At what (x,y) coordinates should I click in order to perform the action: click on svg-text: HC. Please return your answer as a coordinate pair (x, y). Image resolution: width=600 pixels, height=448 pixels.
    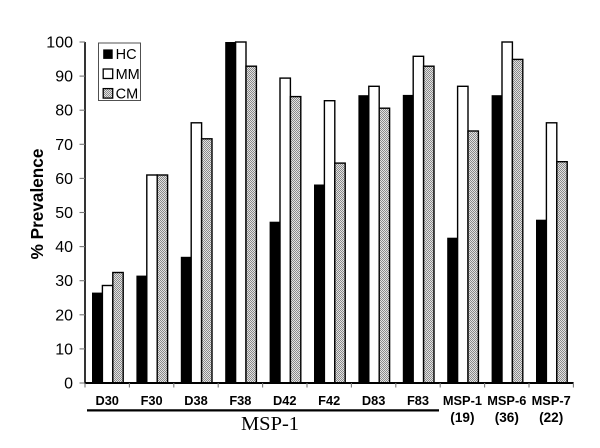
    Looking at the image, I should click on (126, 55).